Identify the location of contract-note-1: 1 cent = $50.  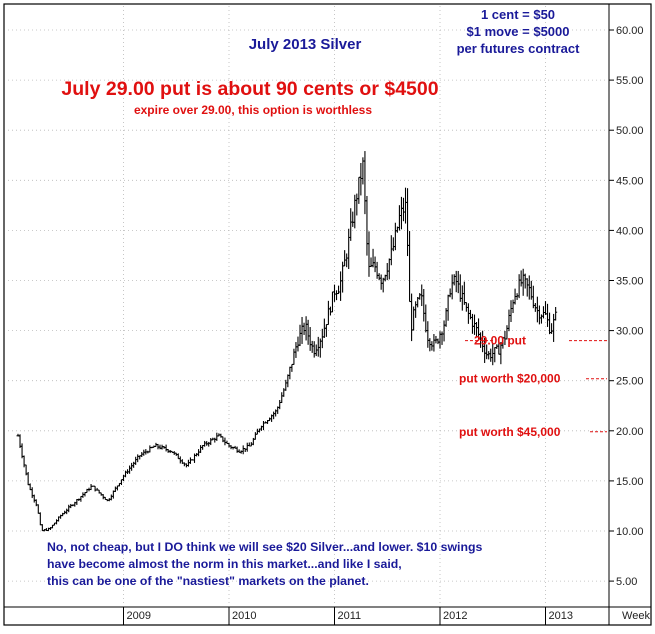
(518, 14).